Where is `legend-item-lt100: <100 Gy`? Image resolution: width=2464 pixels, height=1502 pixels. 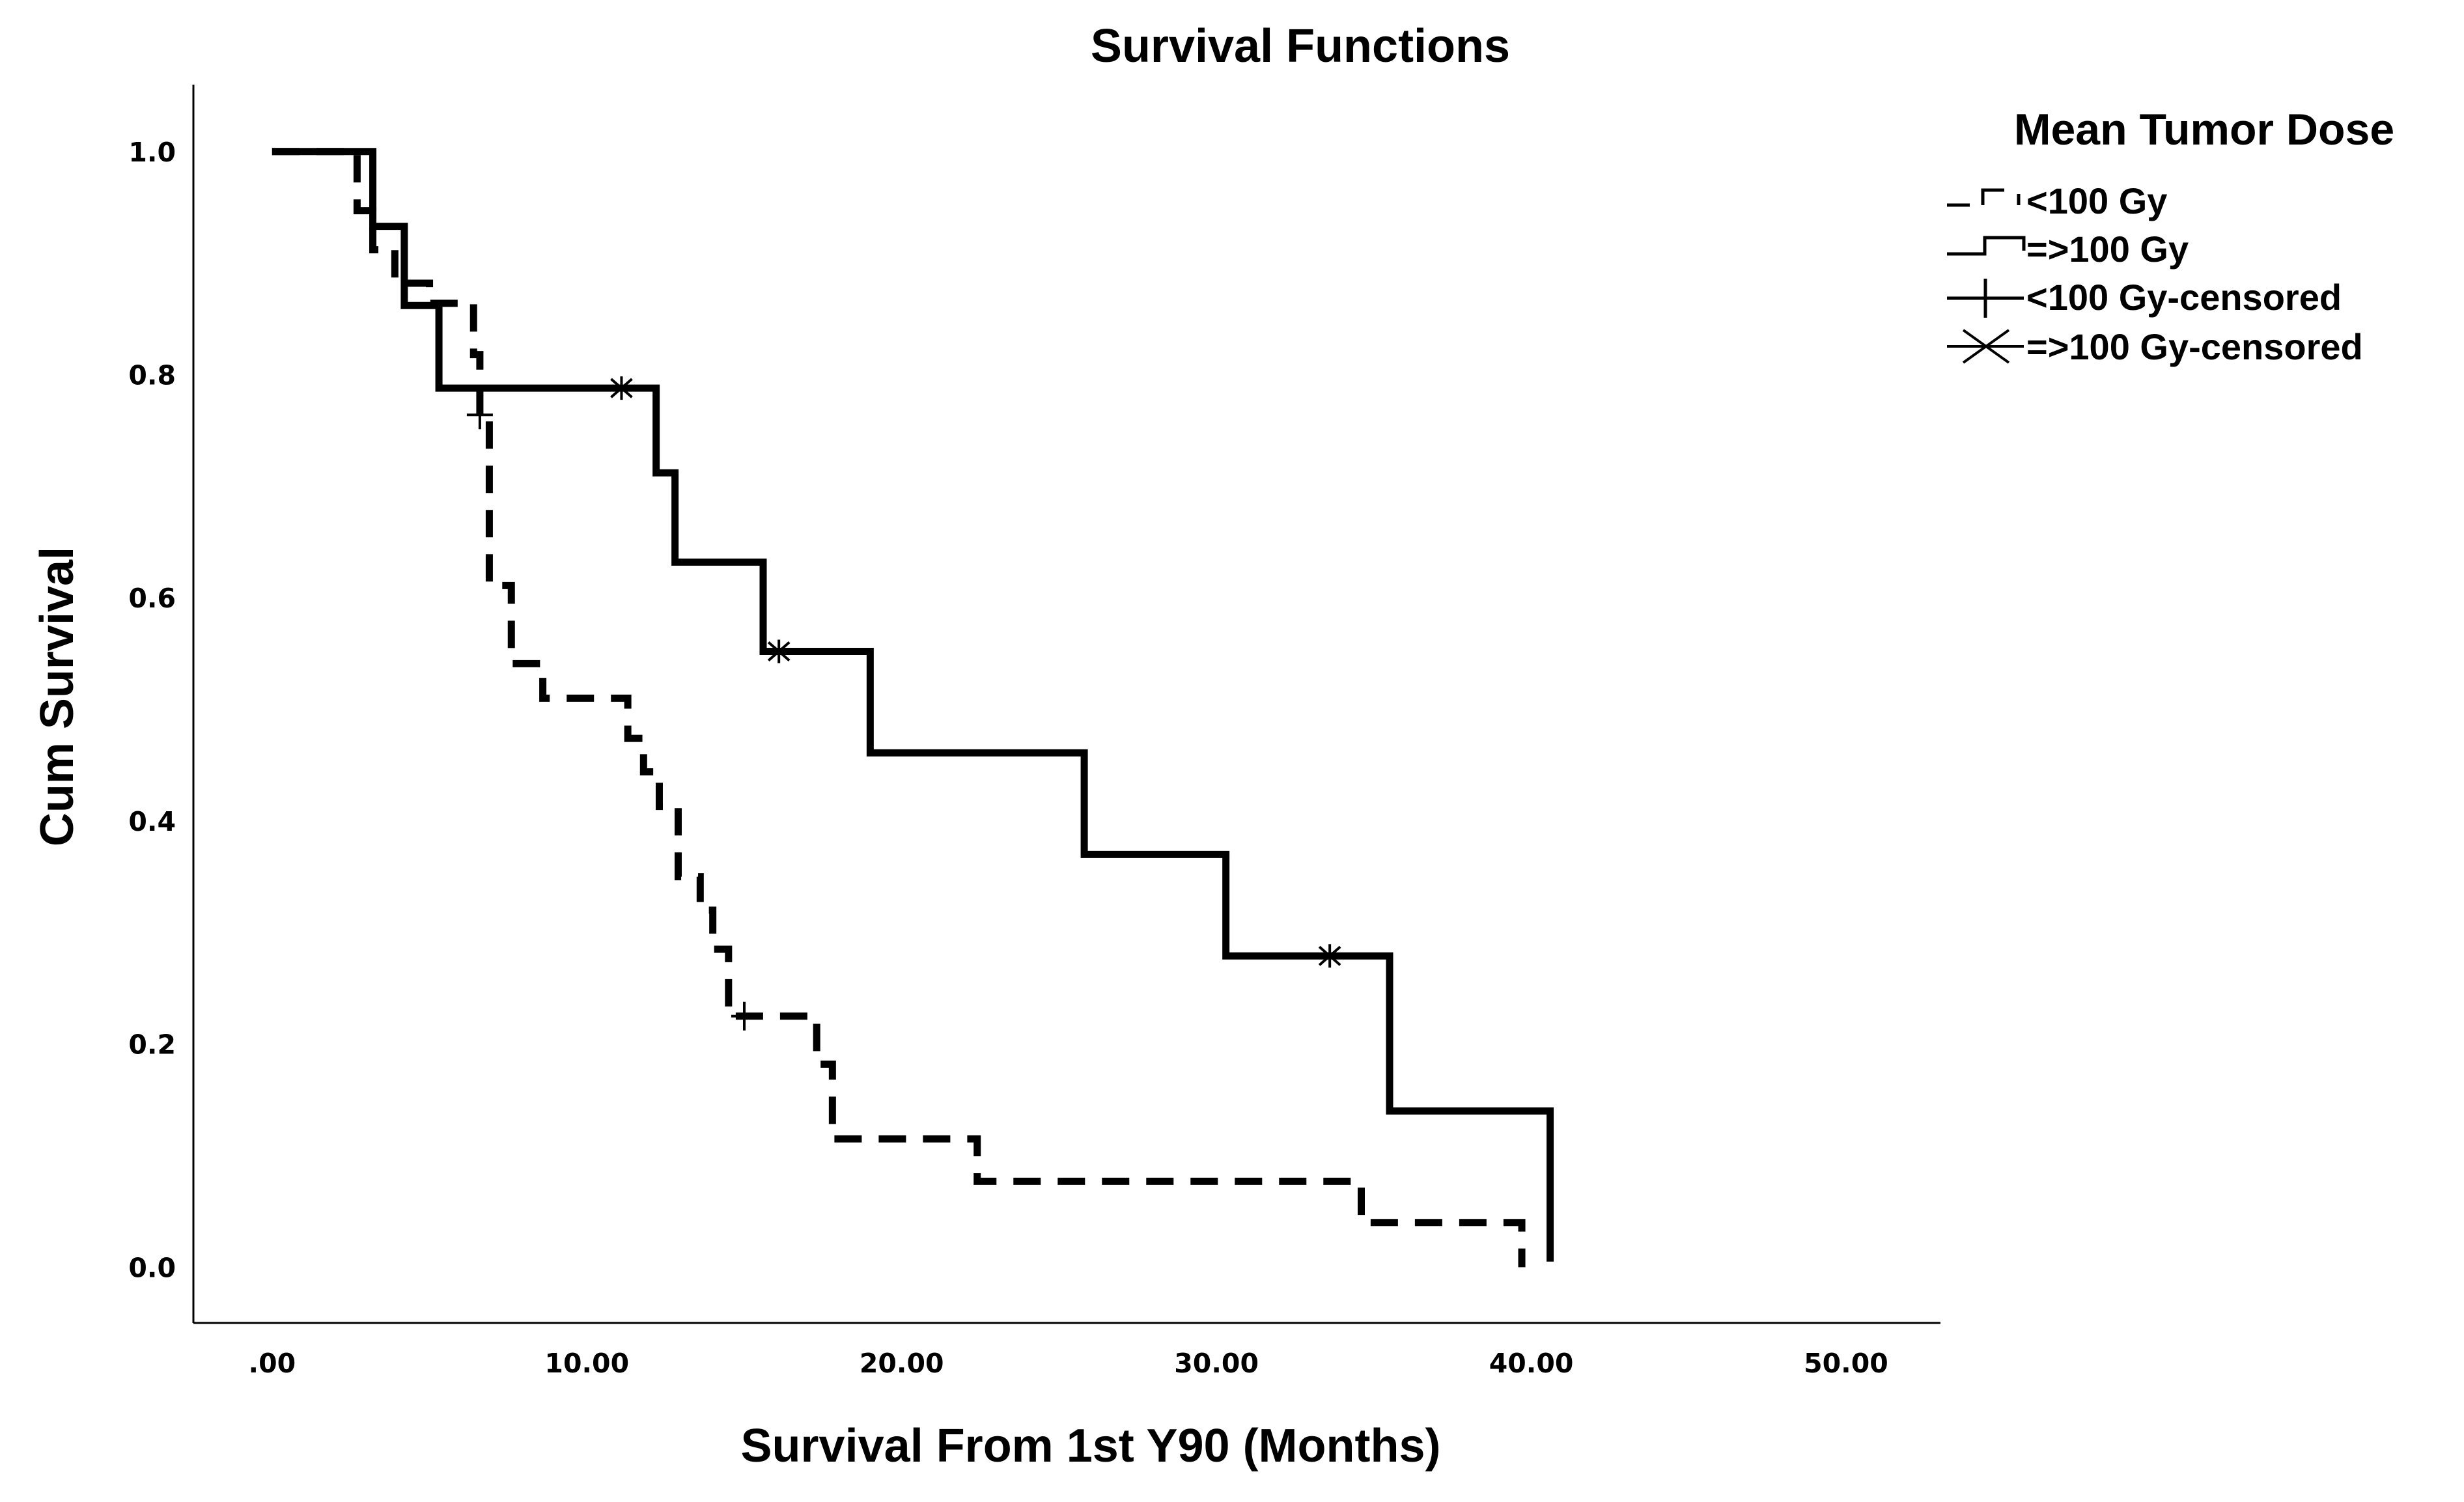 legend-item-lt100: <100 Gy is located at coordinates (2057, 200).